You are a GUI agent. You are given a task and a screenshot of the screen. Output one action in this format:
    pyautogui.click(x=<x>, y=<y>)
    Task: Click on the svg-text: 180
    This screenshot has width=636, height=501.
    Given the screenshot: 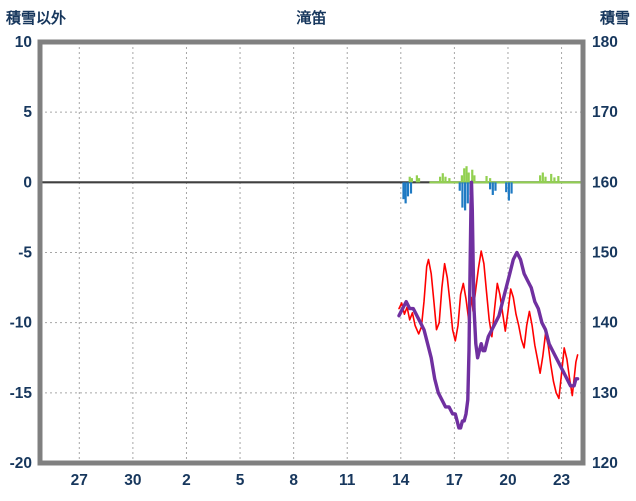 What is the action you would take?
    pyautogui.click(x=605, y=42)
    